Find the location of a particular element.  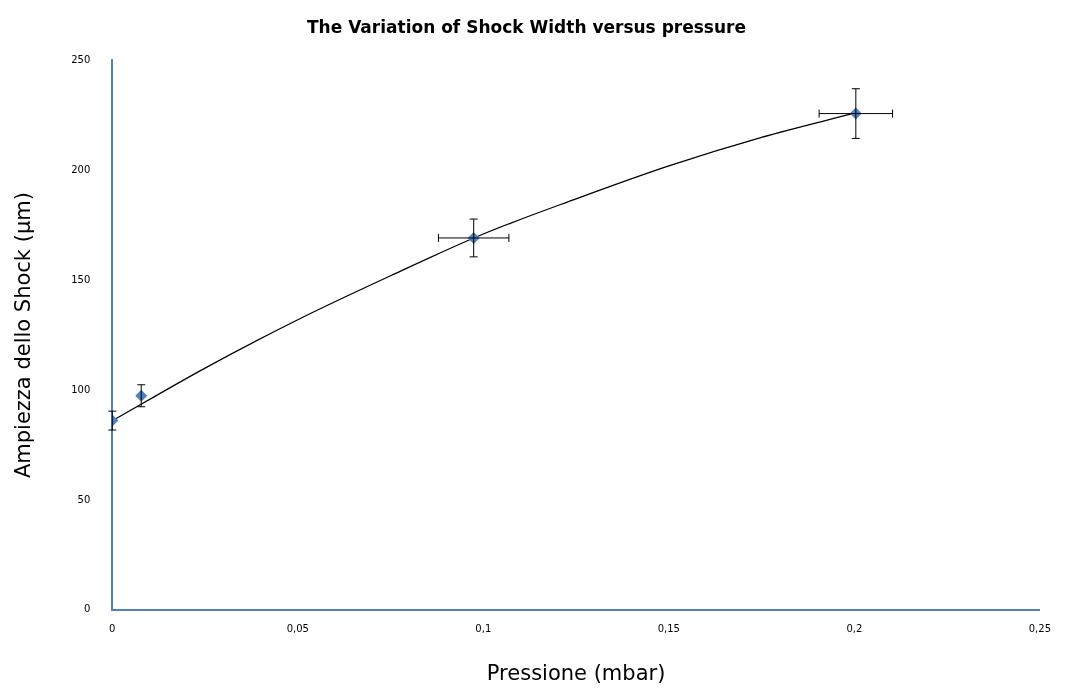

x-tick-label: 0 is located at coordinates (112, 629).